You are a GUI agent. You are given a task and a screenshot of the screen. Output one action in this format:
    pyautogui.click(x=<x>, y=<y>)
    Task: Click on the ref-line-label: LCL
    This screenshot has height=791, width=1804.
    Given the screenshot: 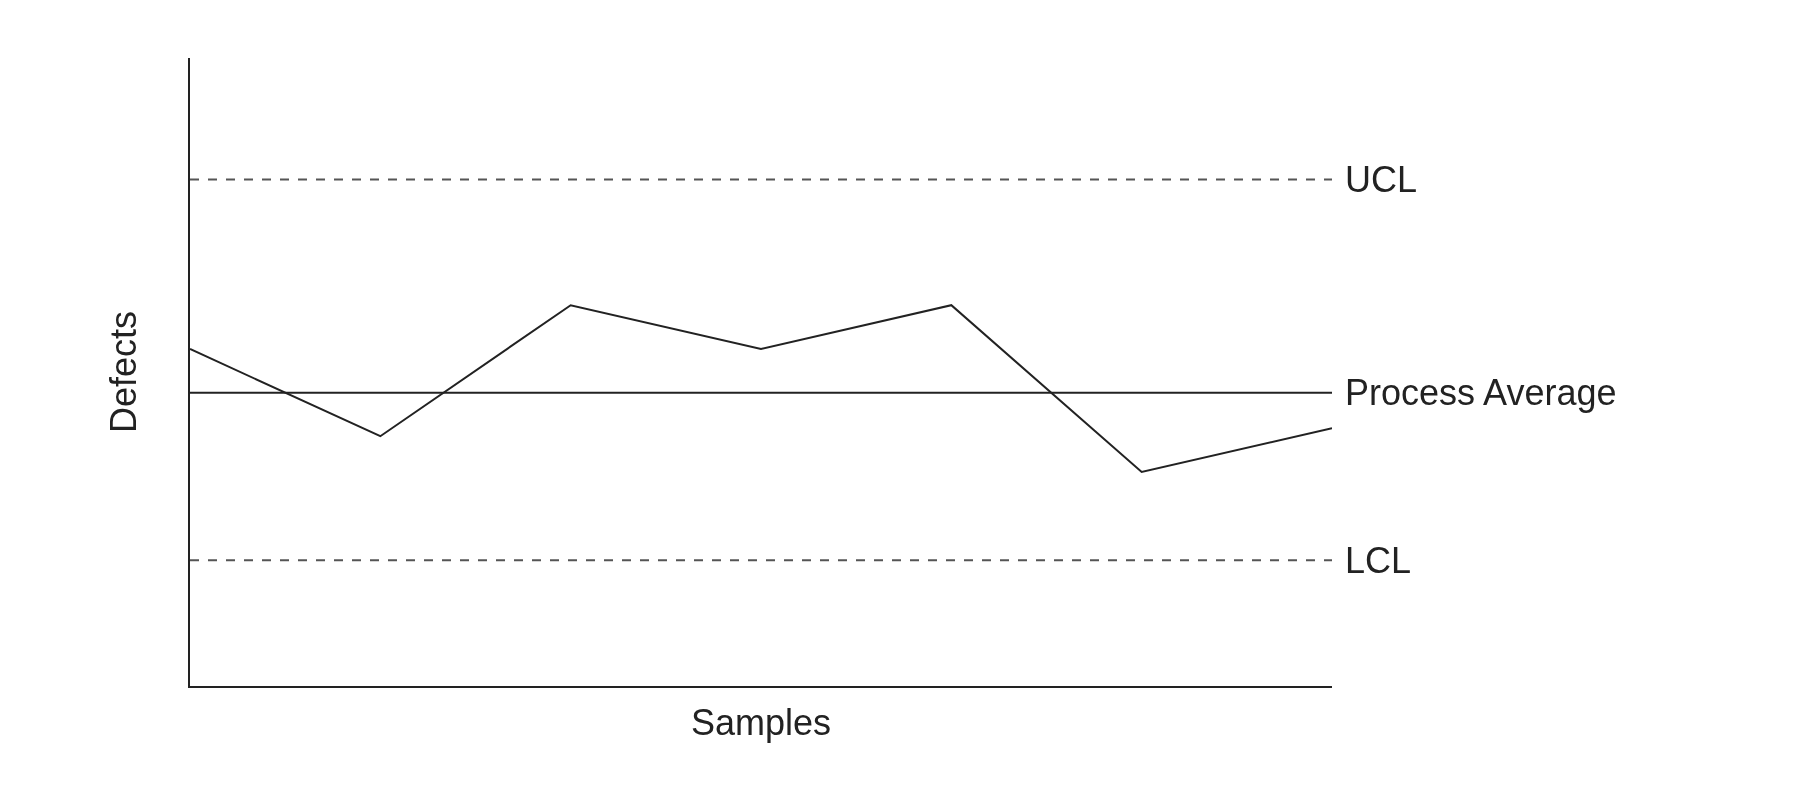 What is the action you would take?
    pyautogui.click(x=1378, y=560)
    